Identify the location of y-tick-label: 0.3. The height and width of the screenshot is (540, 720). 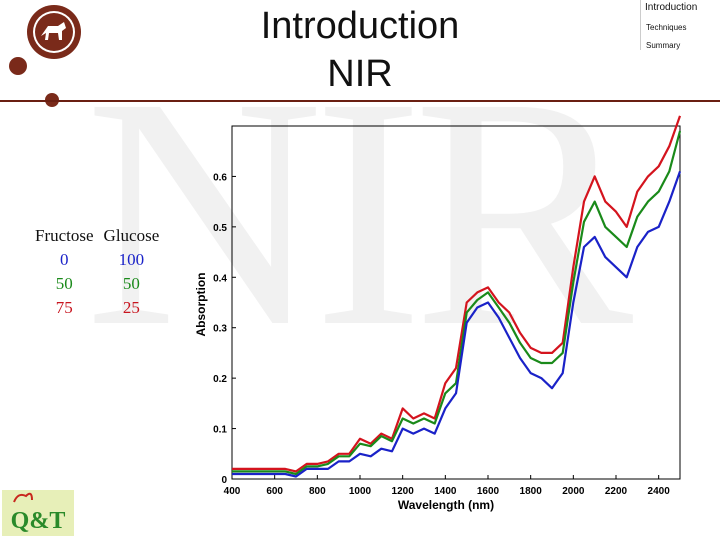
(220, 329).